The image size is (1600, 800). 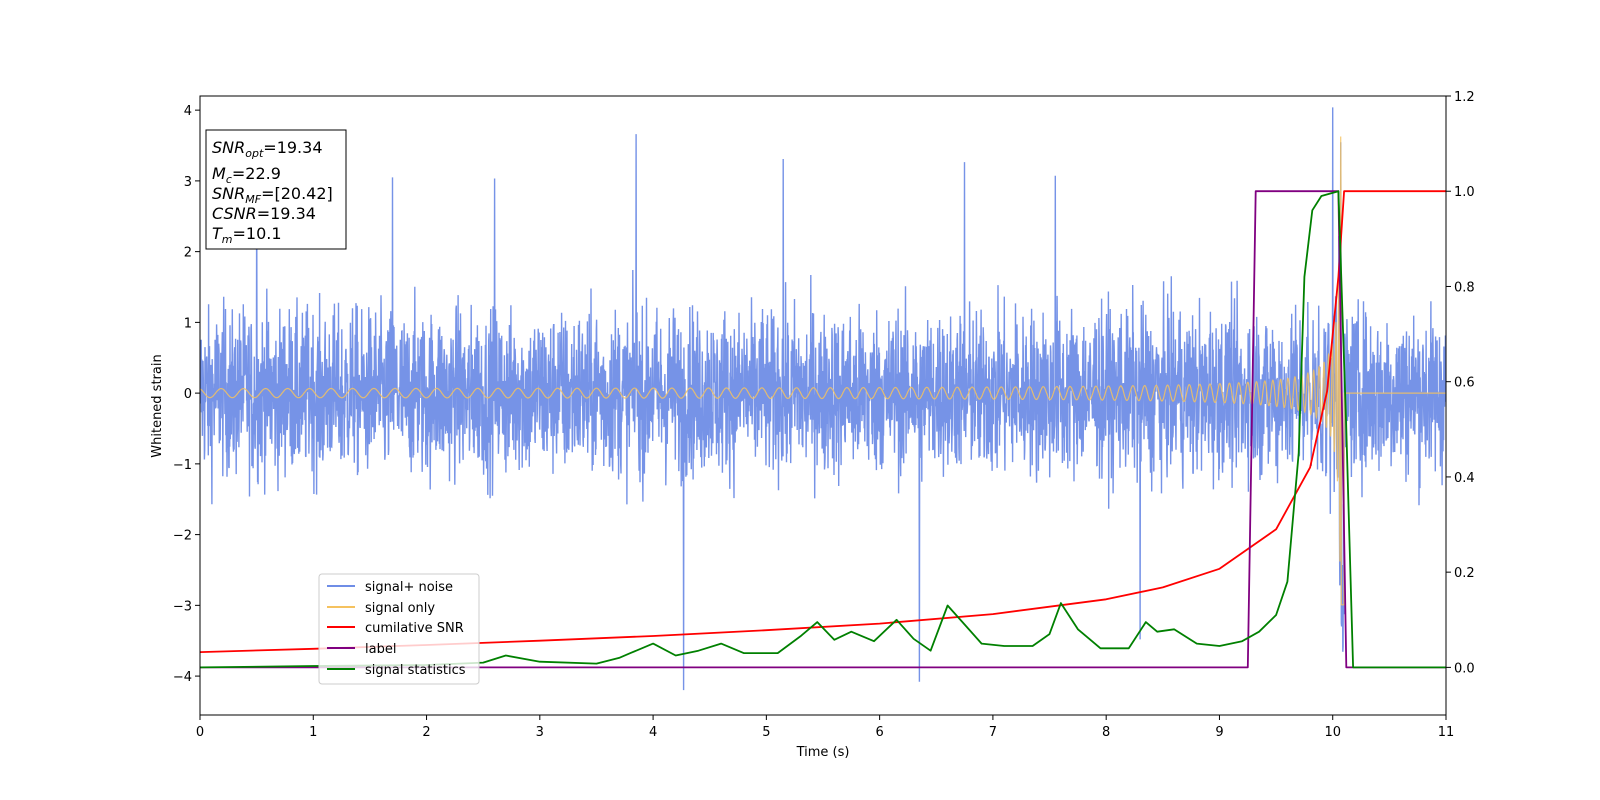 What do you see at coordinates (227, 239) in the screenshot?
I see `annot-4-sub: m` at bounding box center [227, 239].